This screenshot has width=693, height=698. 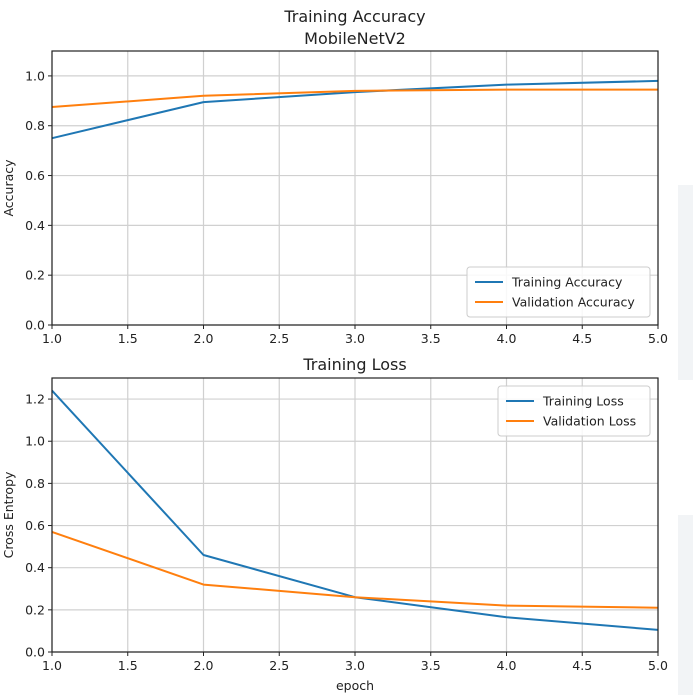 What do you see at coordinates (354, 16) in the screenshot?
I see `chart-title: Training Accuracy` at bounding box center [354, 16].